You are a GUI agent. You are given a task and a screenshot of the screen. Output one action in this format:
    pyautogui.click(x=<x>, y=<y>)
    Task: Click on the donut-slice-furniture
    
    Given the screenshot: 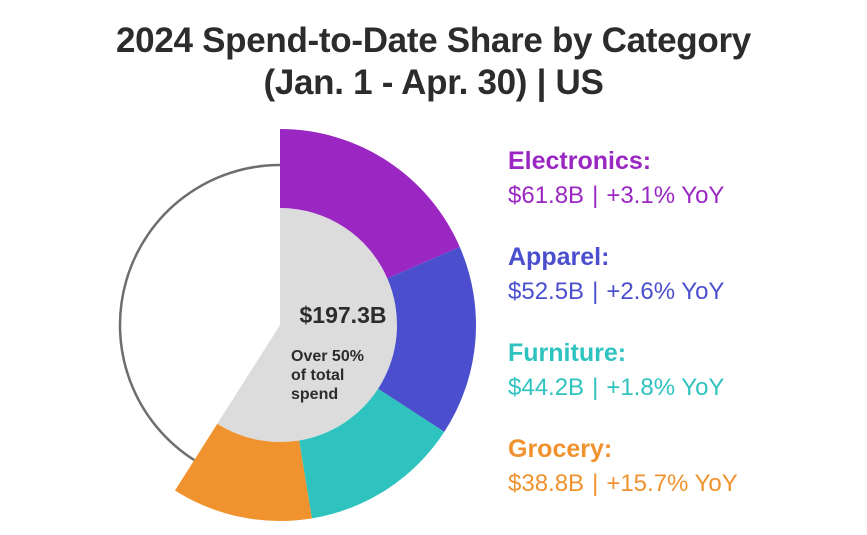 What is the action you would take?
    pyautogui.click(x=372, y=453)
    